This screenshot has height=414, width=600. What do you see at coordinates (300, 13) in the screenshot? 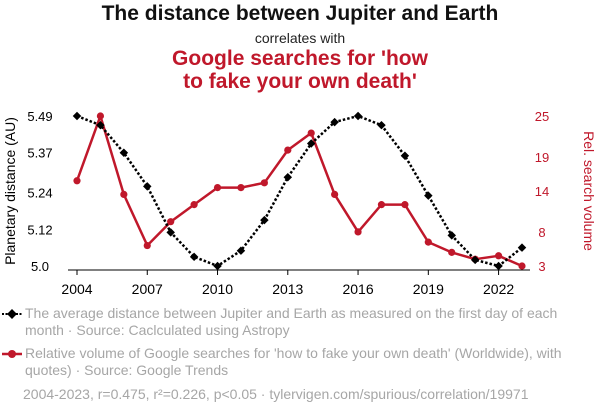
I see `chart-title: The distance between Jupiter and Earth` at bounding box center [300, 13].